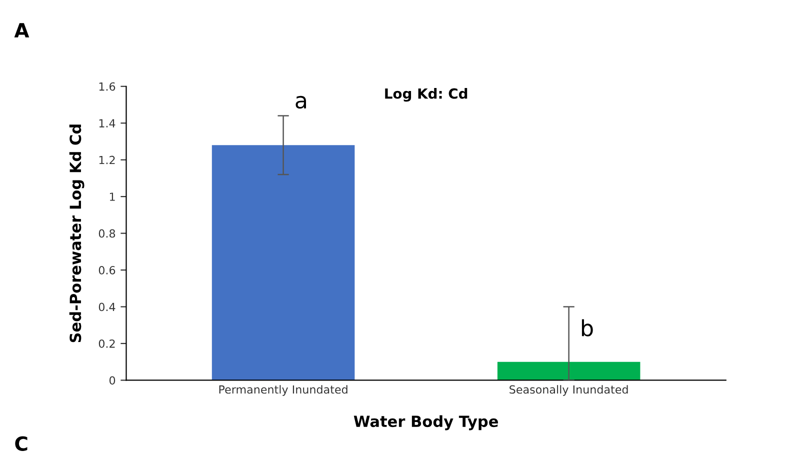 Image resolution: width=789 pixels, height=457 pixels. Describe the element at coordinates (107, 86) in the screenshot. I see `y-tick-label: 1.6` at that location.